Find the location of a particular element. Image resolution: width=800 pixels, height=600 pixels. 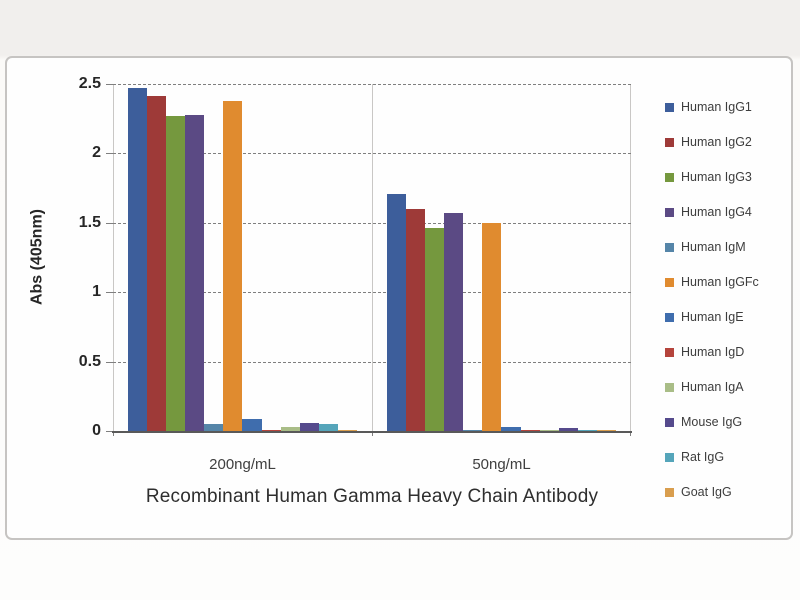

legend-label: Goat IgG is located at coordinates (706, 492).